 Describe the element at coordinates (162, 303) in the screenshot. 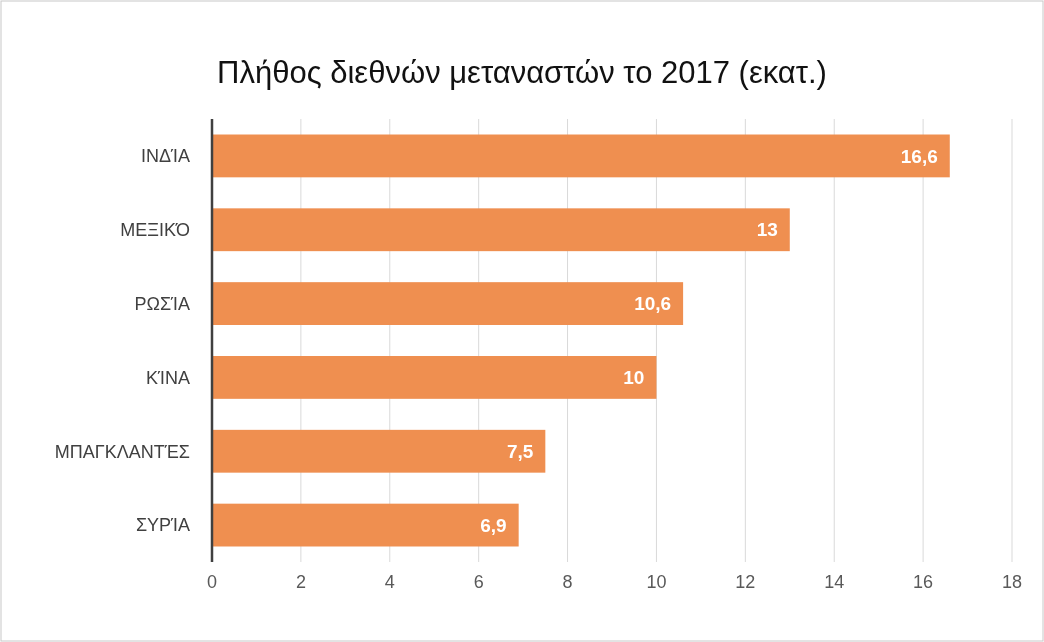

I see `y-tick-label: ΡΩΣΊΑ` at that location.